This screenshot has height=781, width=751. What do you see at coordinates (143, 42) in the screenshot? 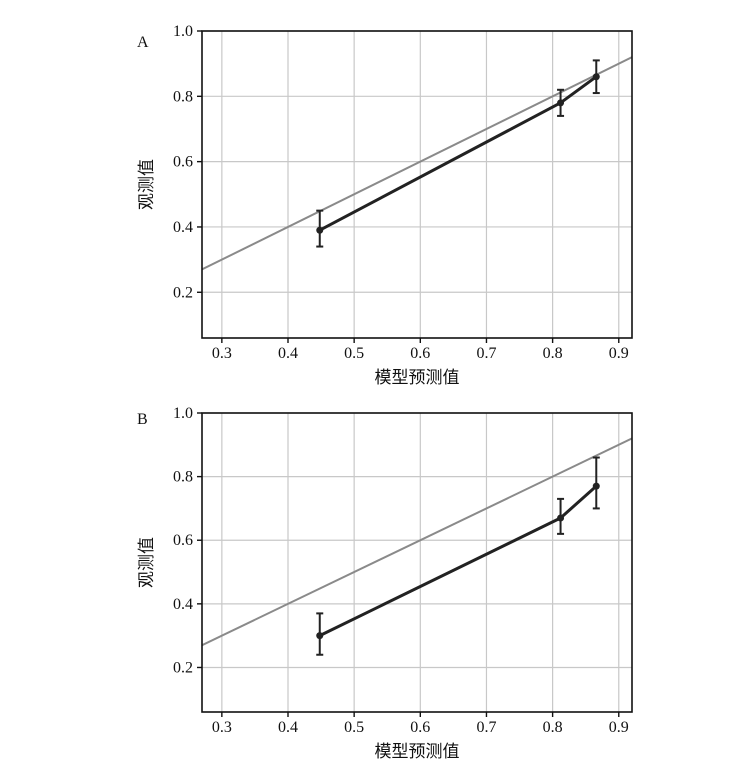
I see `panel-label: A` at bounding box center [143, 42].